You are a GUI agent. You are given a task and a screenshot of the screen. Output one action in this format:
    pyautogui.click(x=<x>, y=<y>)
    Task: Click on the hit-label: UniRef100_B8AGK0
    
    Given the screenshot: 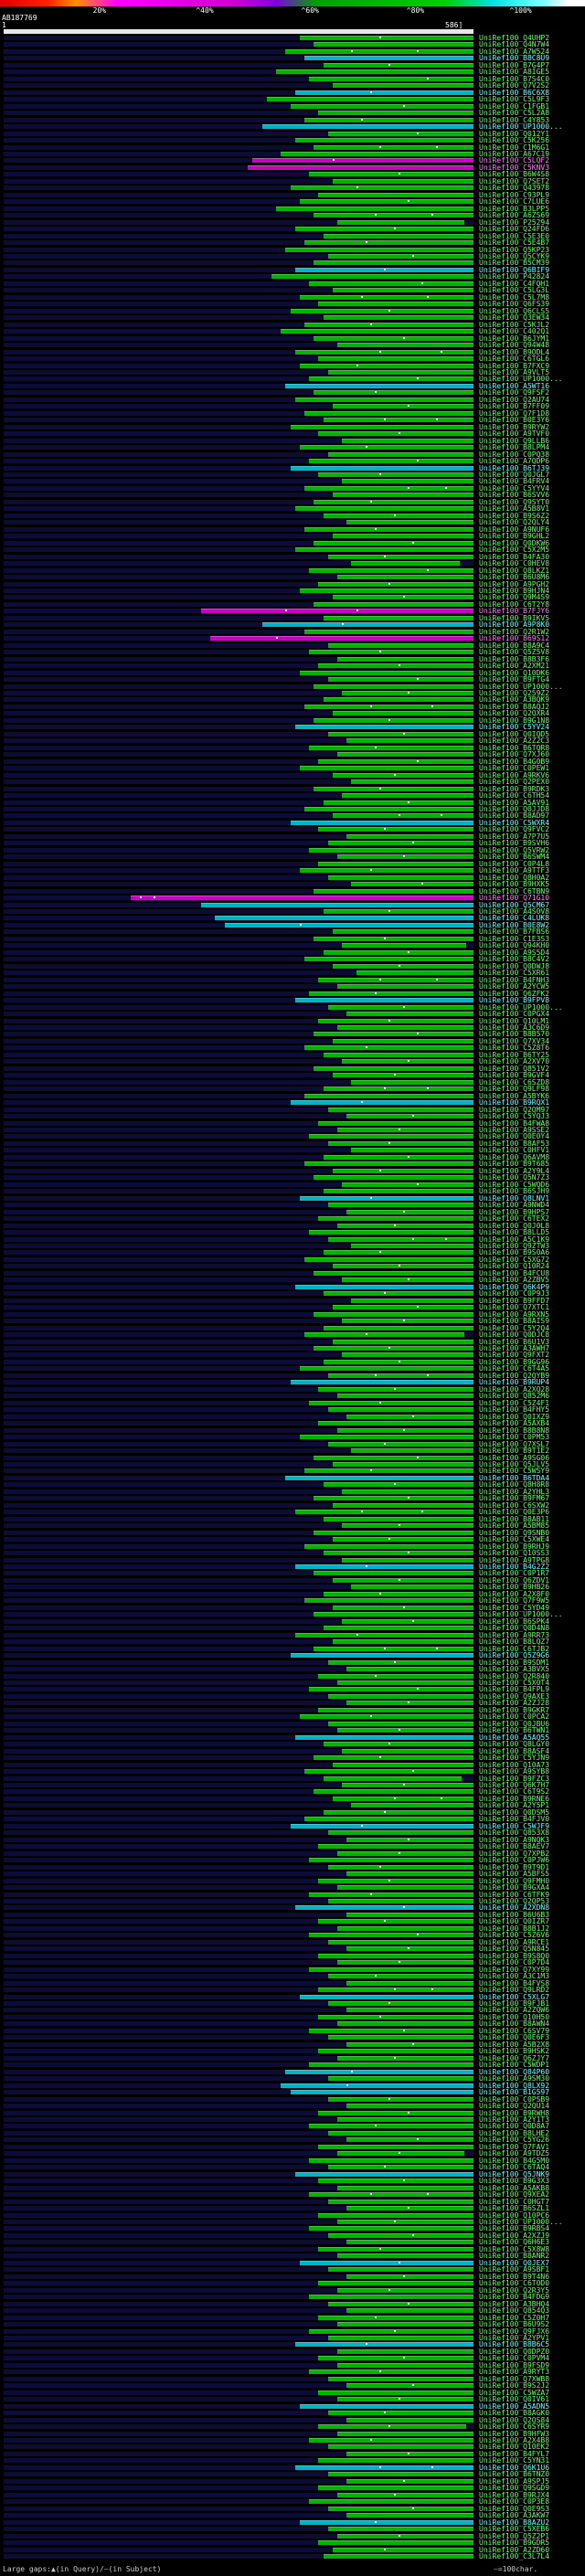 What is the action you would take?
    pyautogui.click(x=514, y=2413)
    